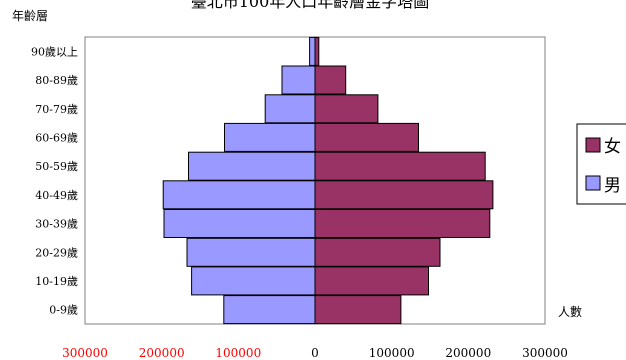 Image resolution: width=626 pixels, height=360 pixels. Describe the element at coordinates (56, 166) in the screenshot. I see `y-tick-label-5: 50-59歲` at that location.